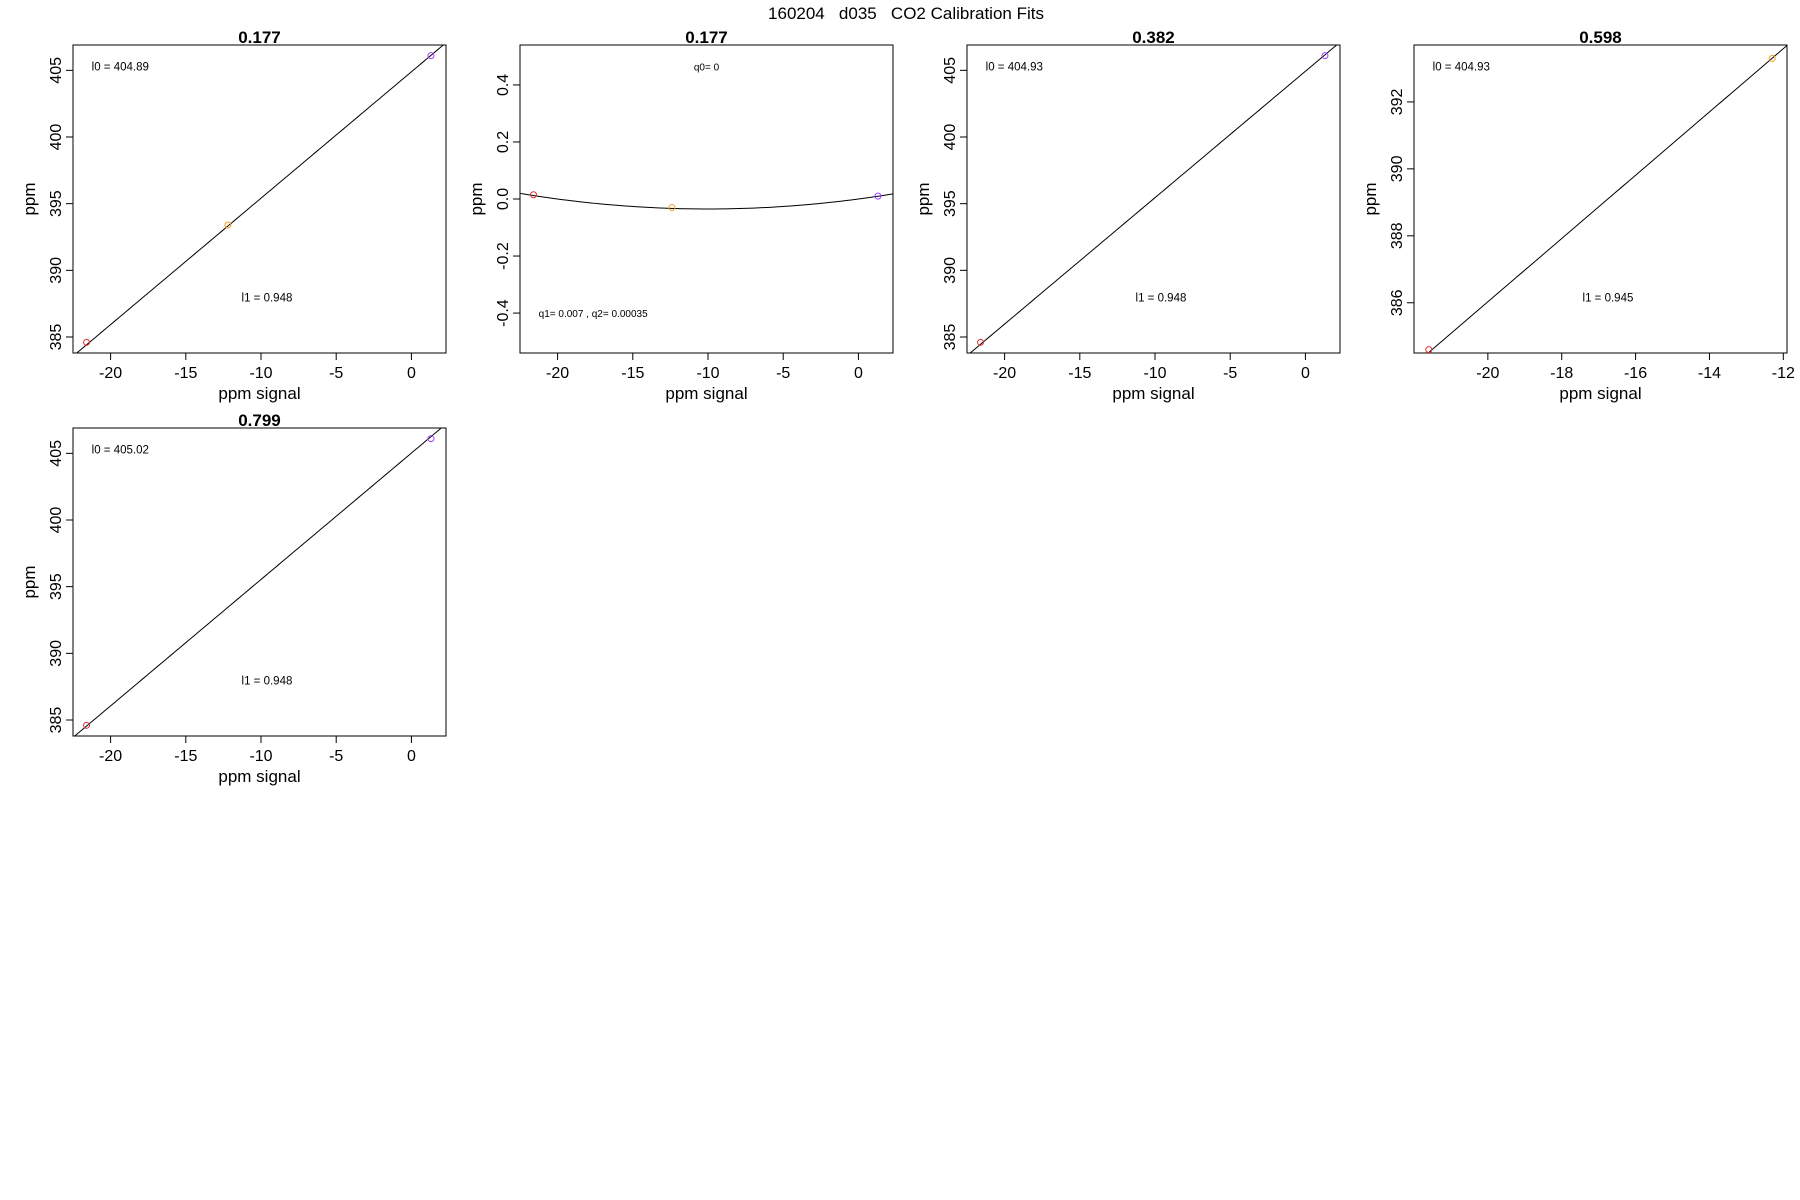 This screenshot has width=1800, height=1200. What do you see at coordinates (1153, 37) in the screenshot?
I see `panel-title: 0.382` at bounding box center [1153, 37].